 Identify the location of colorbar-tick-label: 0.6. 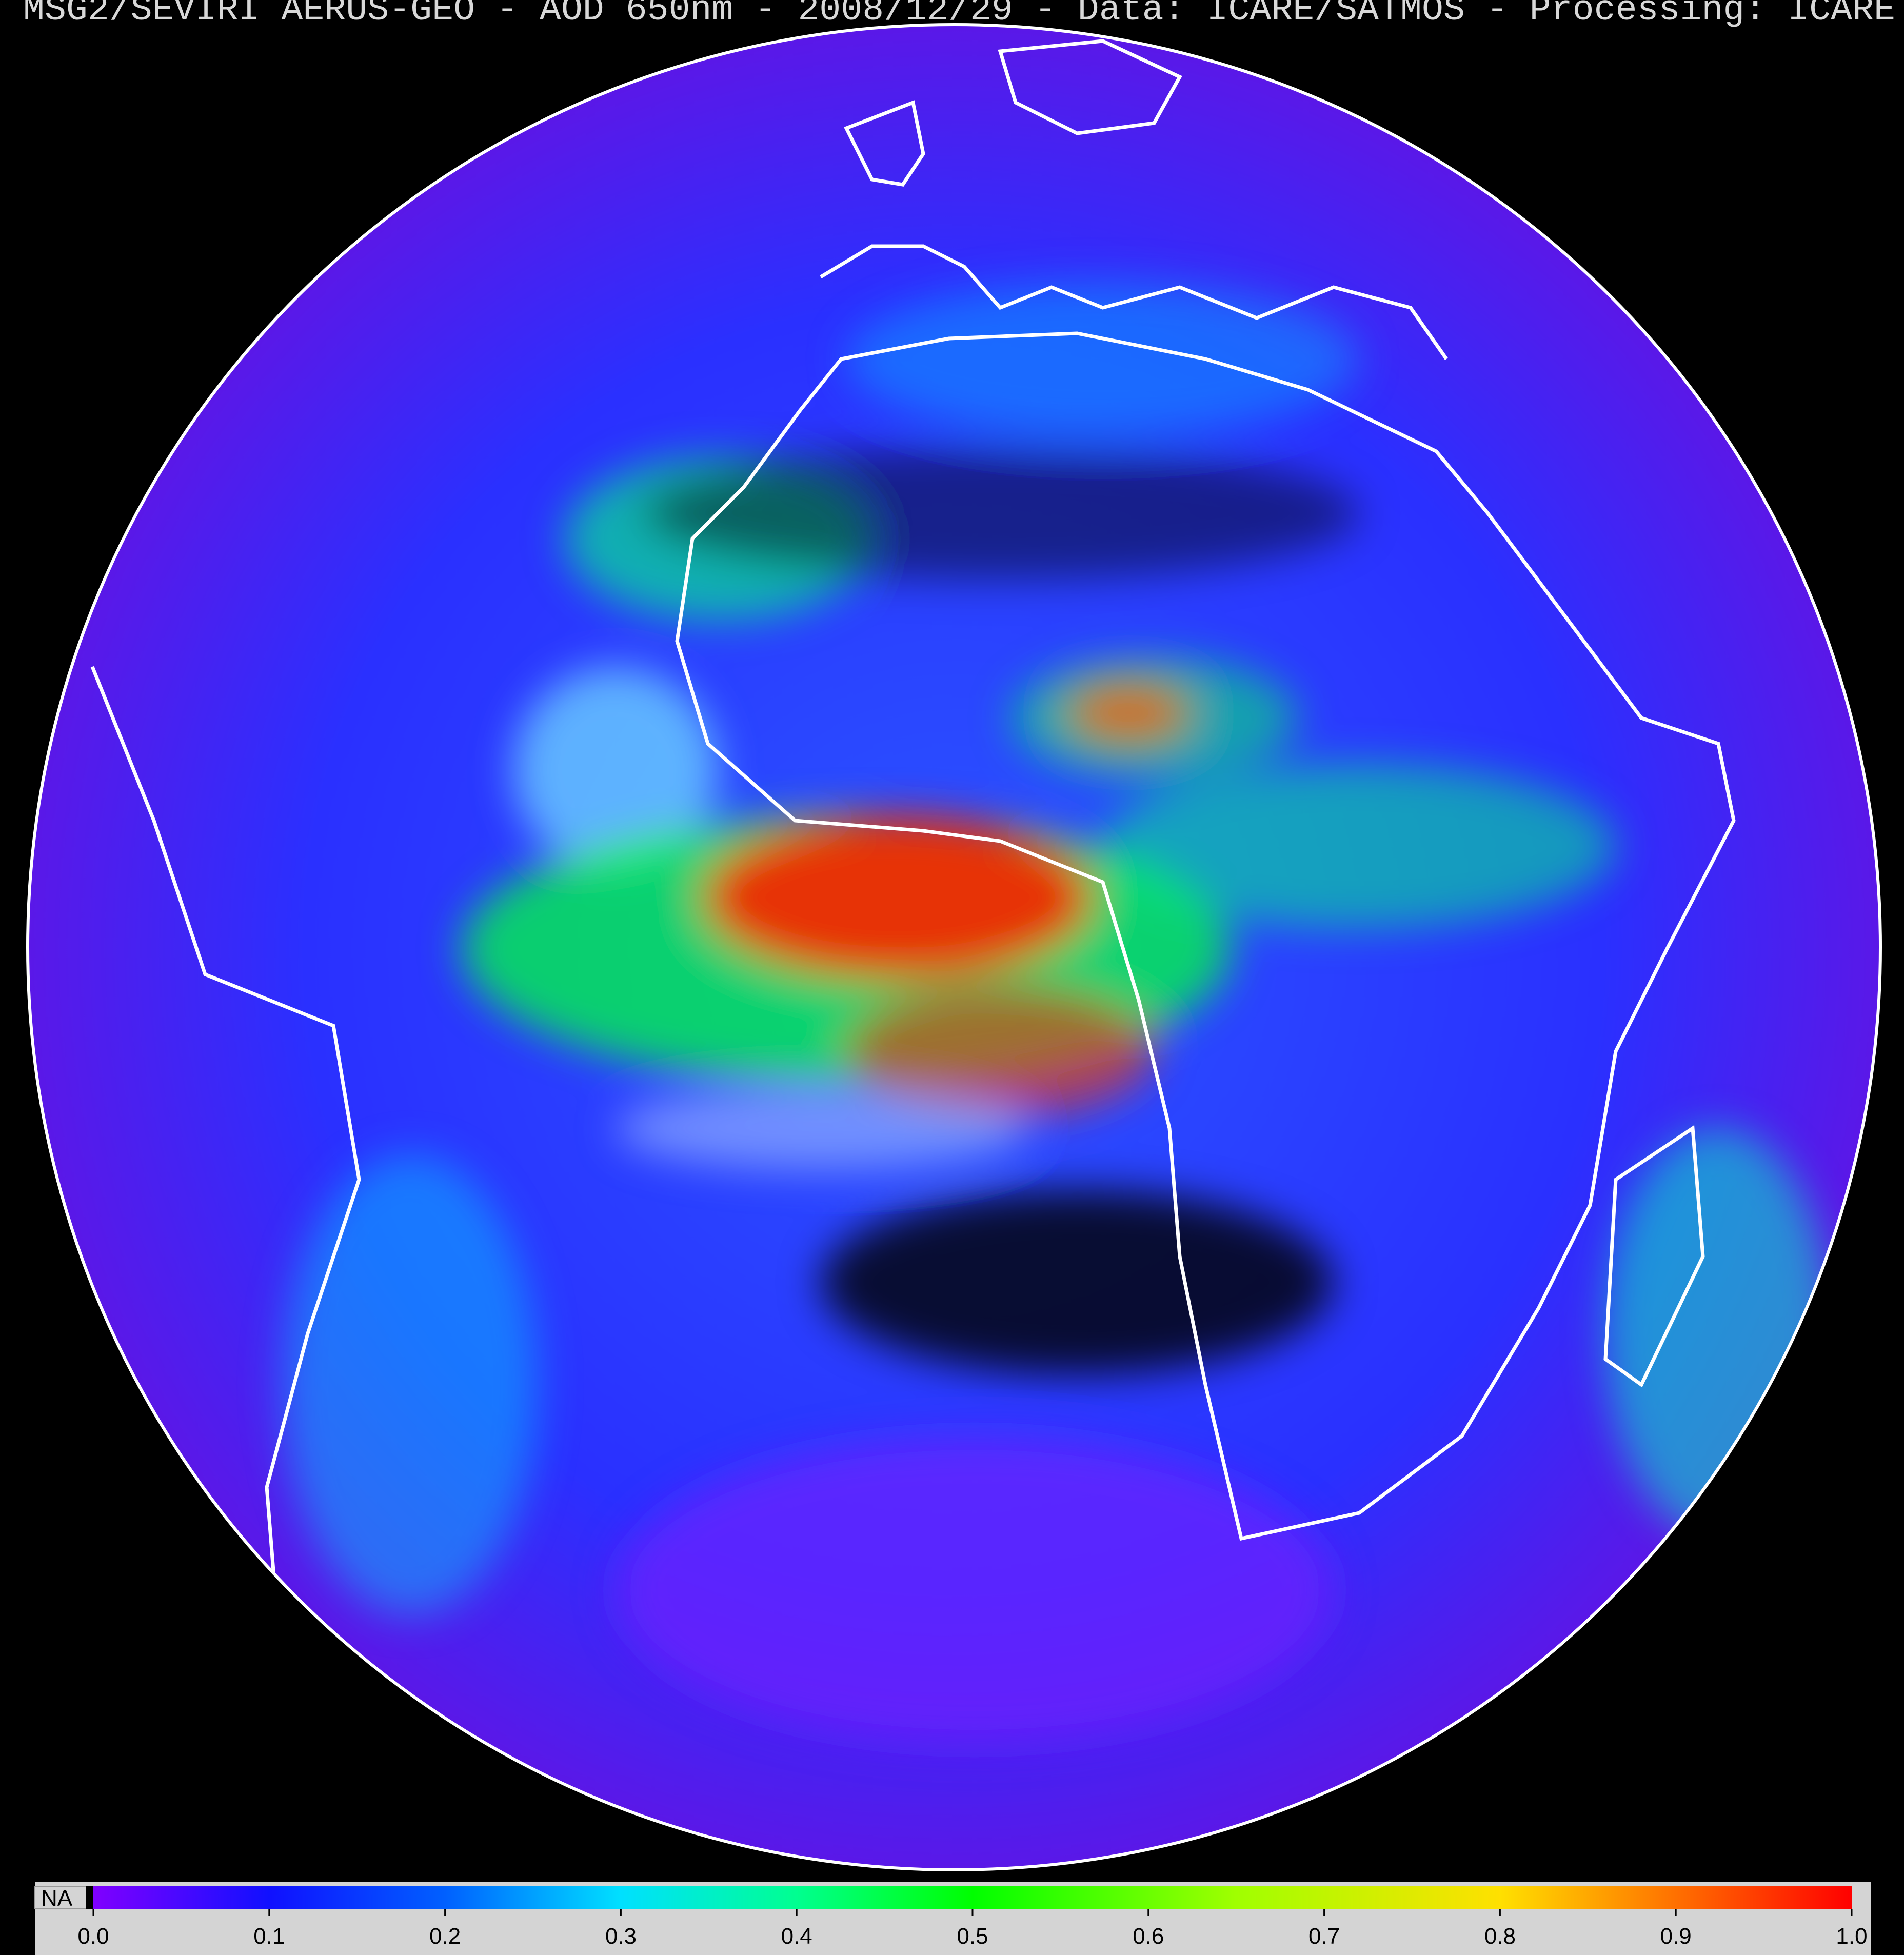
(1149, 1936).